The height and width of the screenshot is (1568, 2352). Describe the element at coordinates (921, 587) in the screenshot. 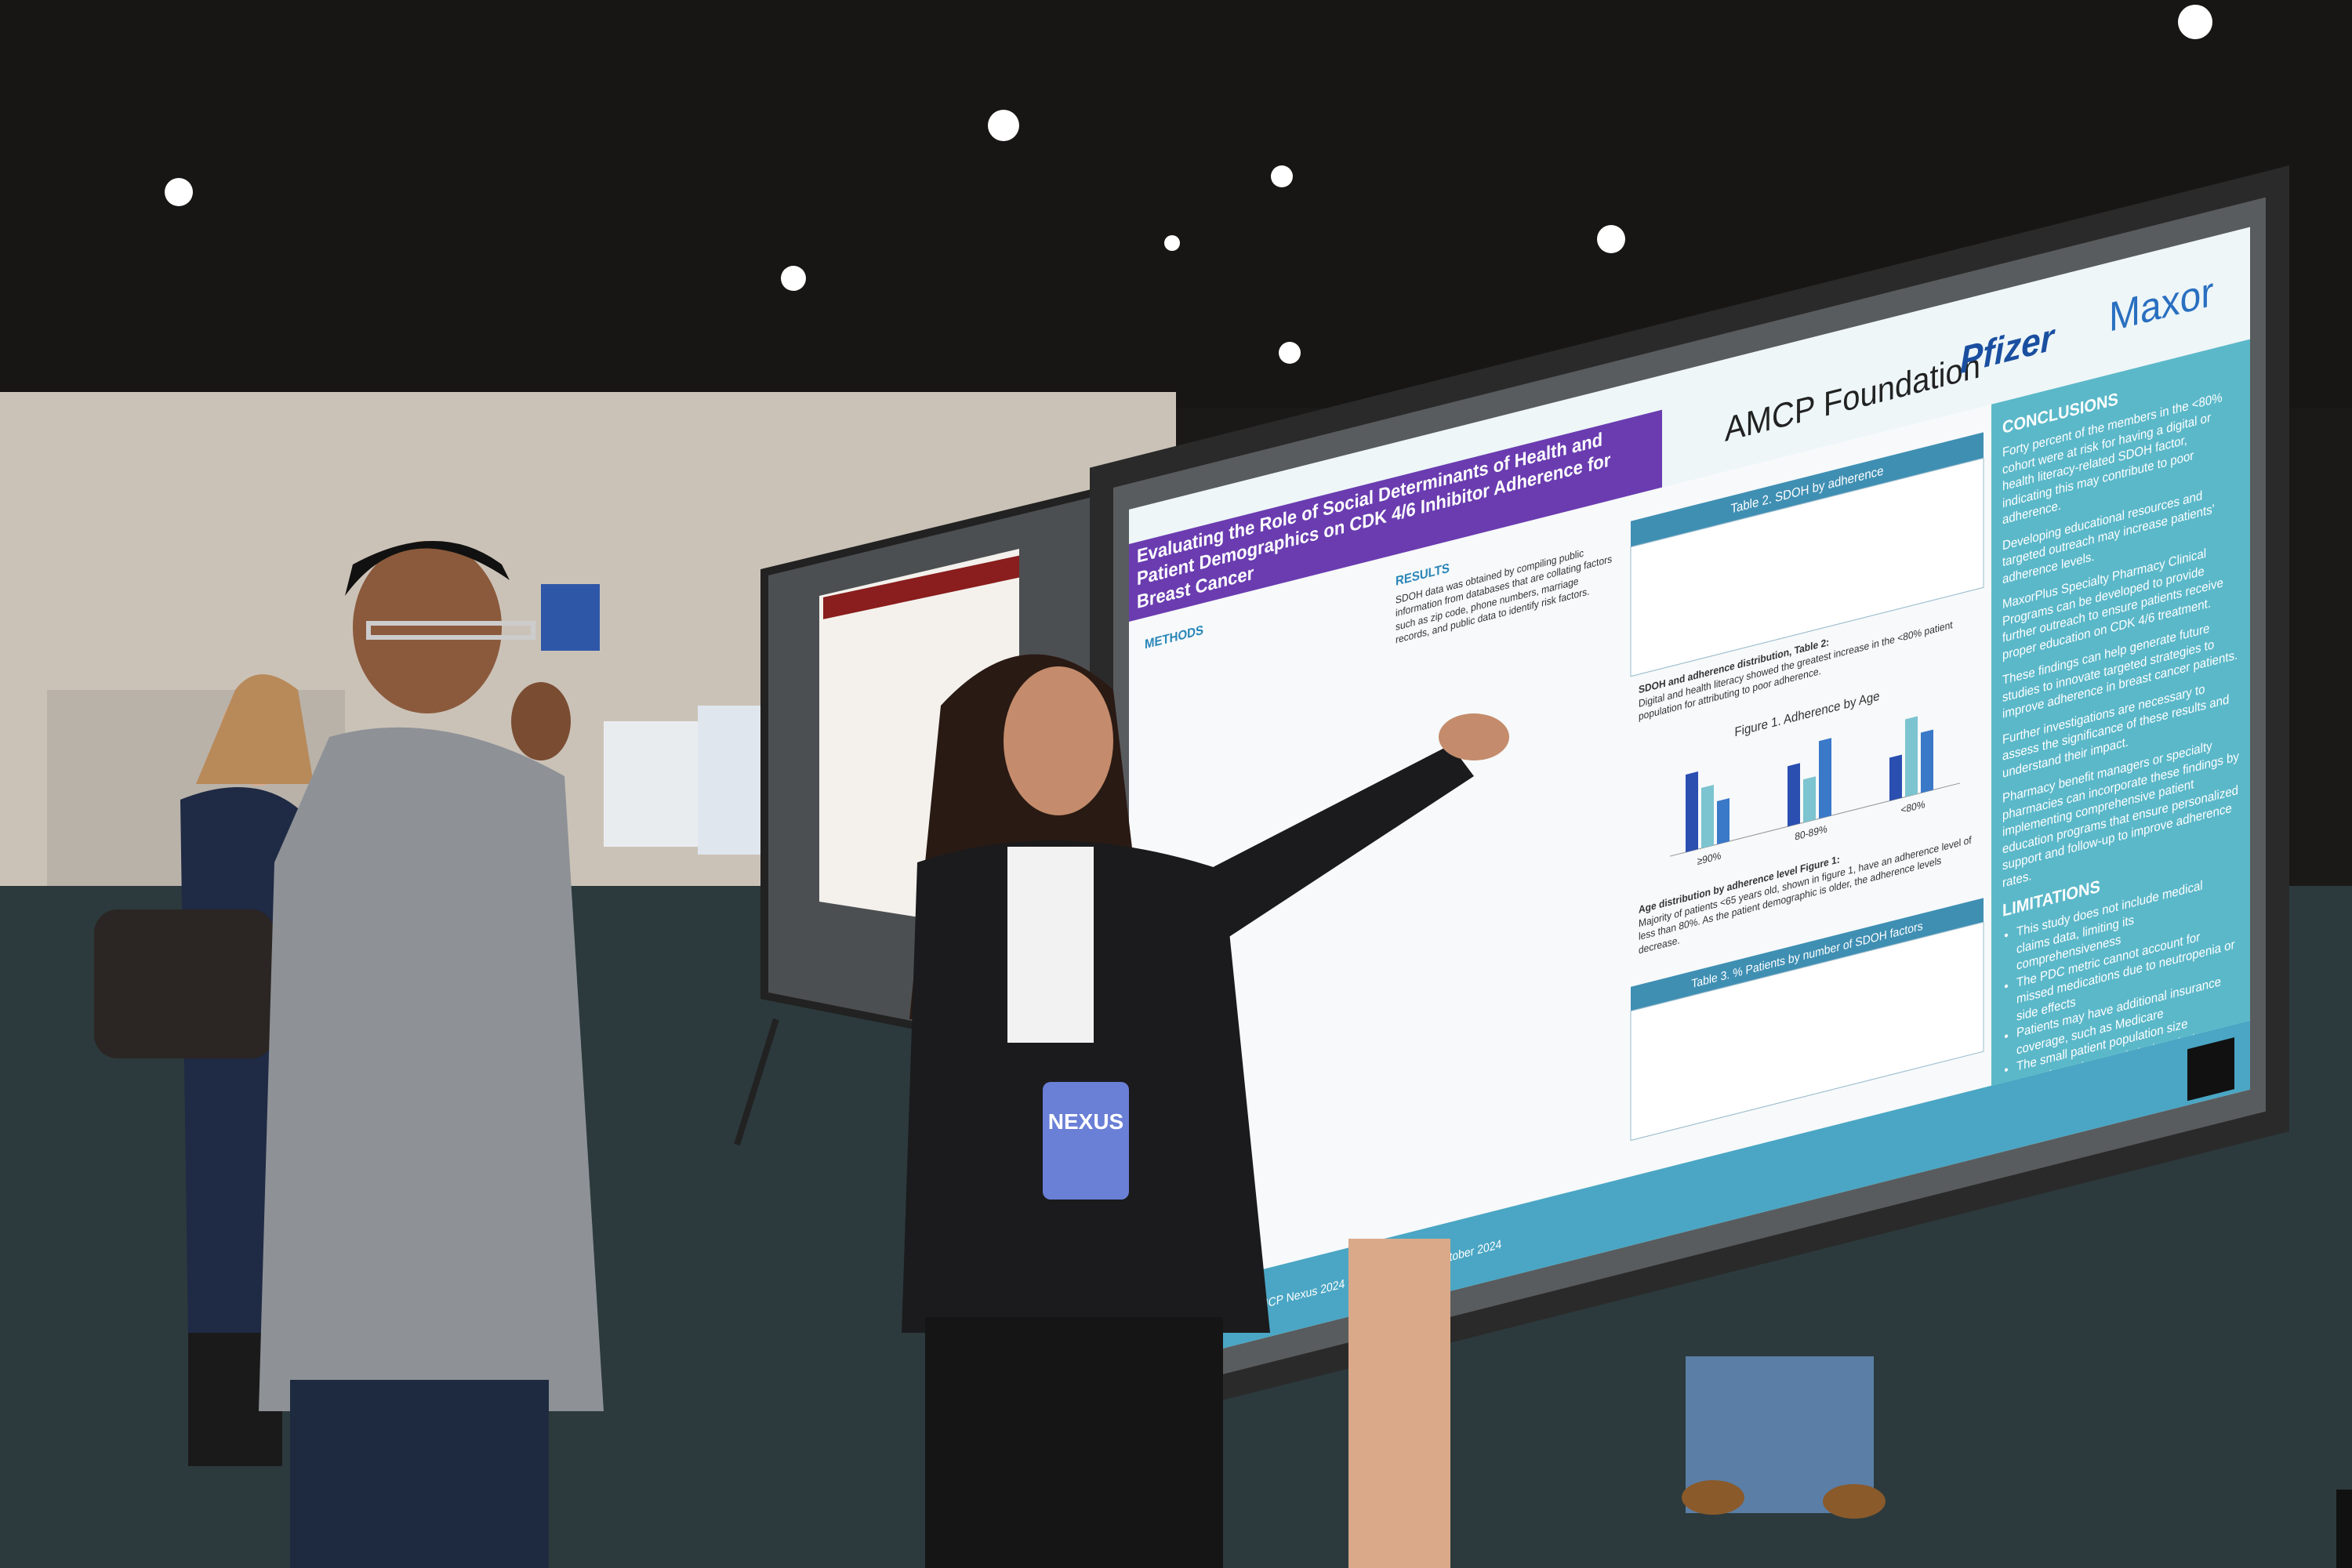

I see `second-poster-header` at that location.